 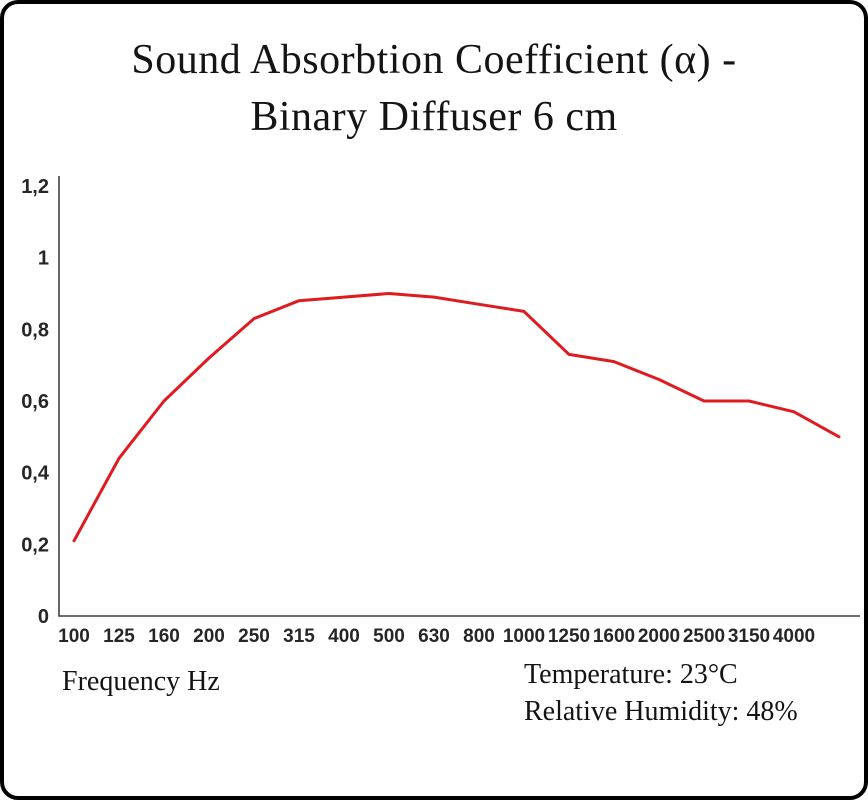 What do you see at coordinates (704, 636) in the screenshot?
I see `x-tick-label: 2500` at bounding box center [704, 636].